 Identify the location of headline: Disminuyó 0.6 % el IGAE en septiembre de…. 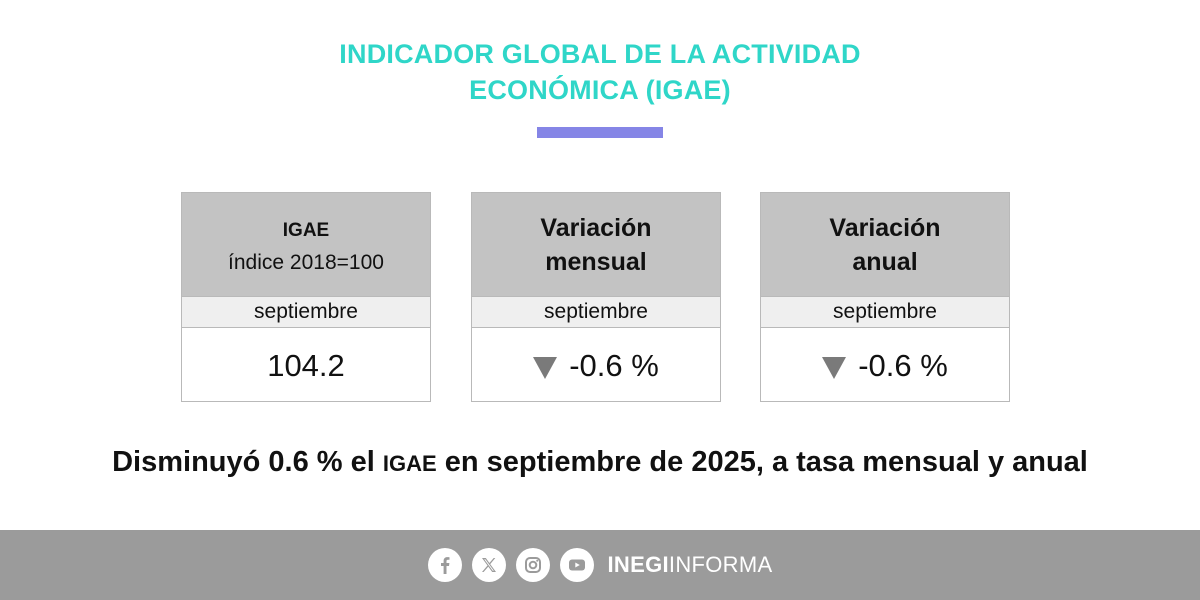
(600, 462).